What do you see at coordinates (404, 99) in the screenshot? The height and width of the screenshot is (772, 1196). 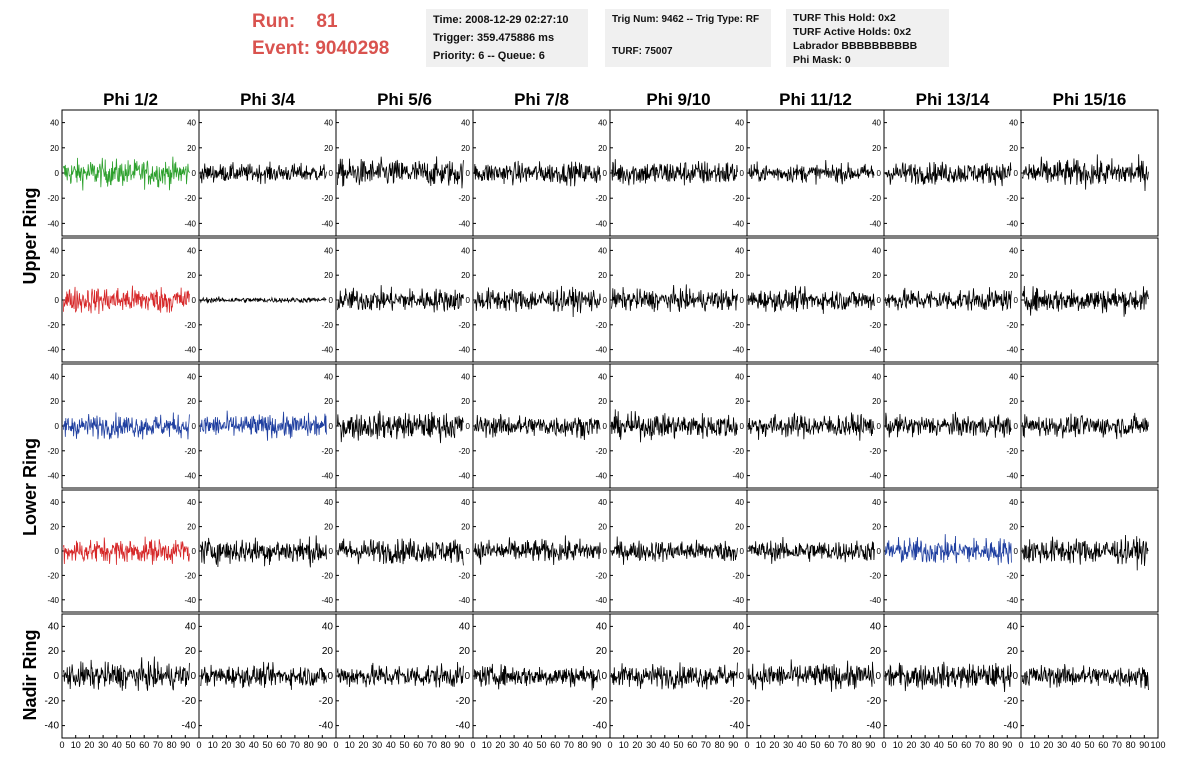 I see `column-header: Phi 5/6` at bounding box center [404, 99].